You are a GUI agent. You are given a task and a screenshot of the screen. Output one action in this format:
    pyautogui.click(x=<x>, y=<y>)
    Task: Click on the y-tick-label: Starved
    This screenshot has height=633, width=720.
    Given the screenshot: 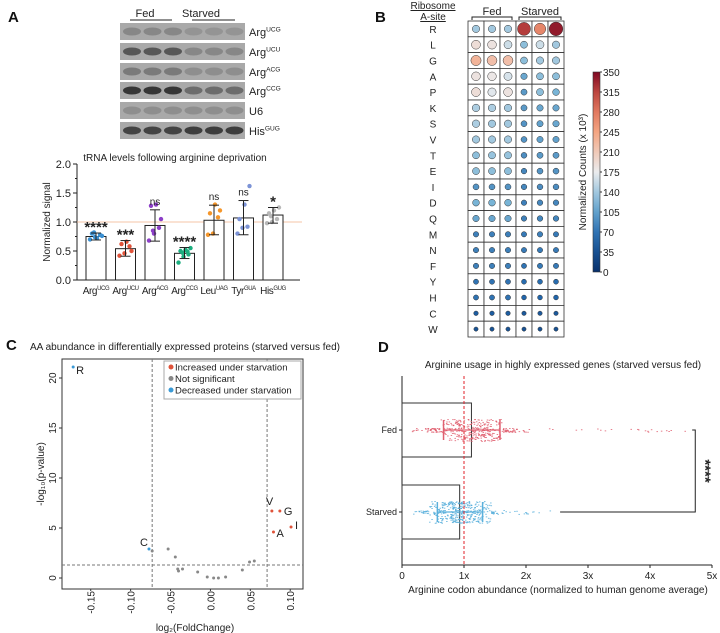 What is the action you would take?
    pyautogui.click(x=381, y=512)
    